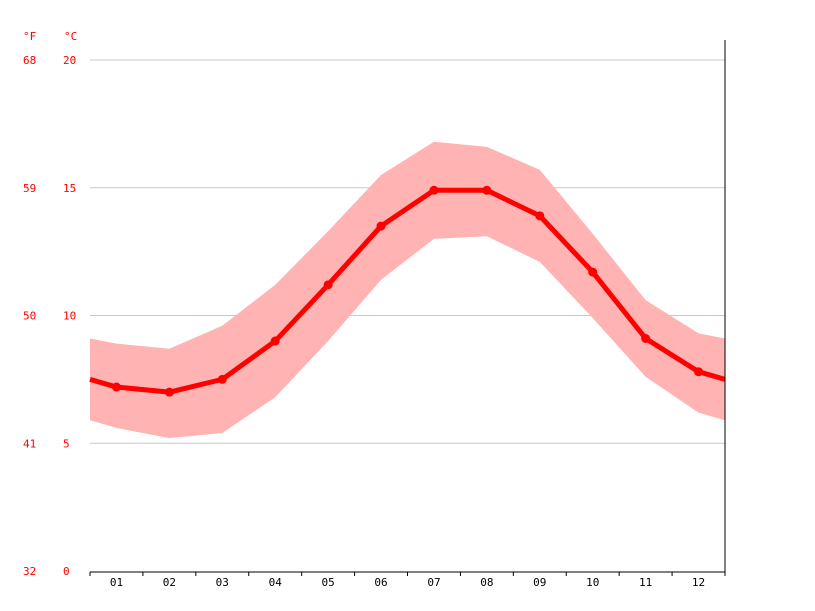  Describe the element at coordinates (486, 582) in the screenshot. I see `x-tick-label: 08` at that location.